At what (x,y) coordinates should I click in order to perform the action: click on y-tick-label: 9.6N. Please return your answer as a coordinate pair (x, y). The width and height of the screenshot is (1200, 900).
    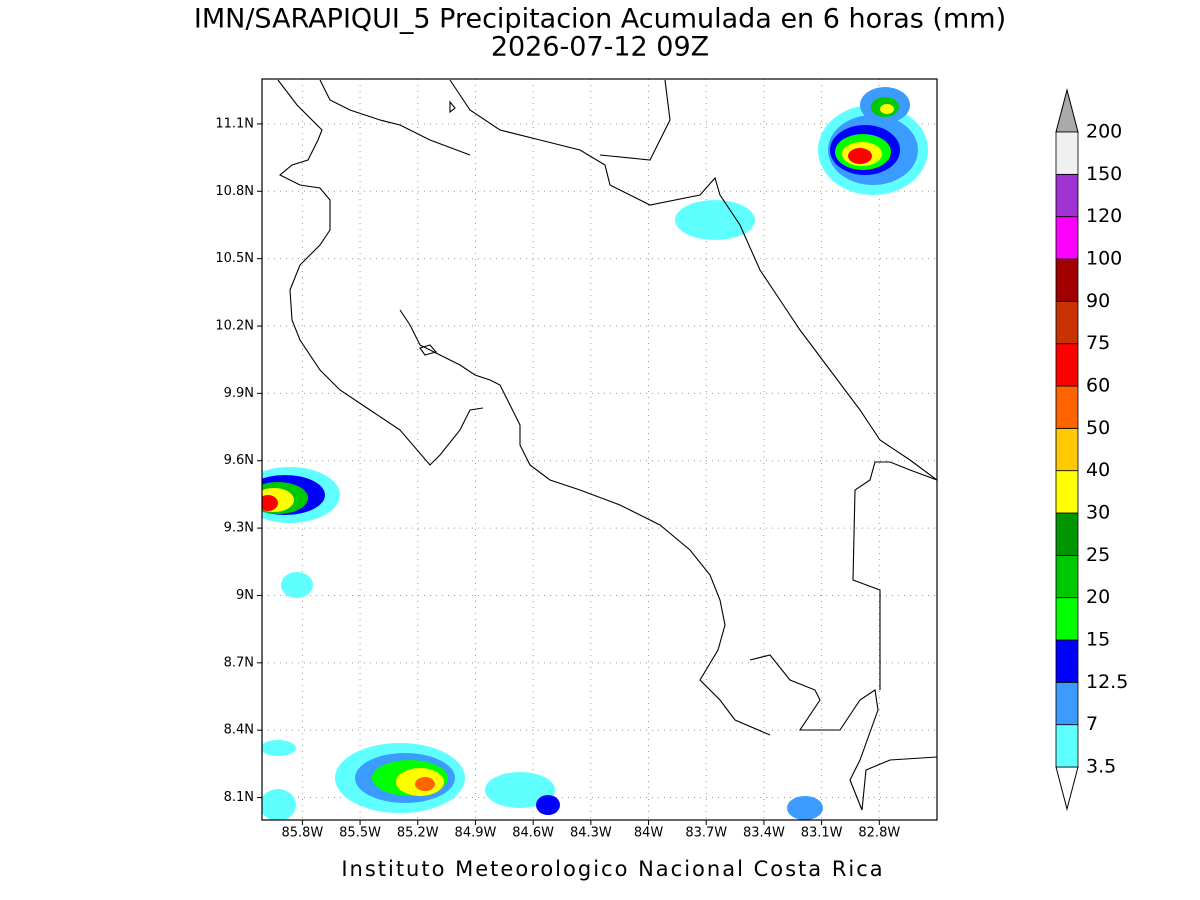
    Looking at the image, I should click on (239, 460).